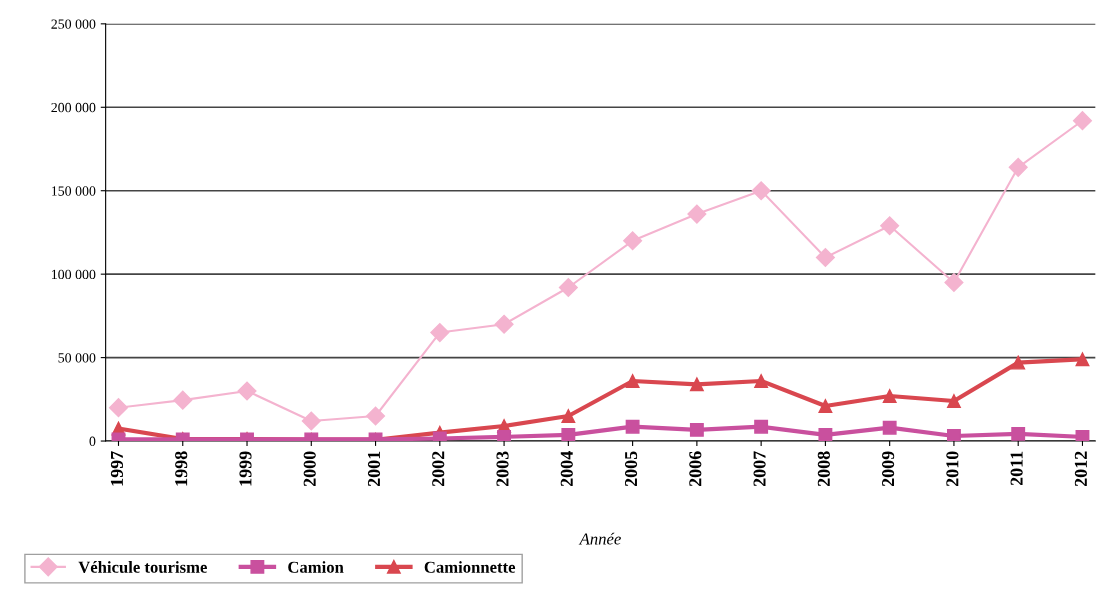 The width and height of the screenshot is (1112, 596). What do you see at coordinates (74, 274) in the screenshot?
I see `y-tick-label: 100 000` at bounding box center [74, 274].